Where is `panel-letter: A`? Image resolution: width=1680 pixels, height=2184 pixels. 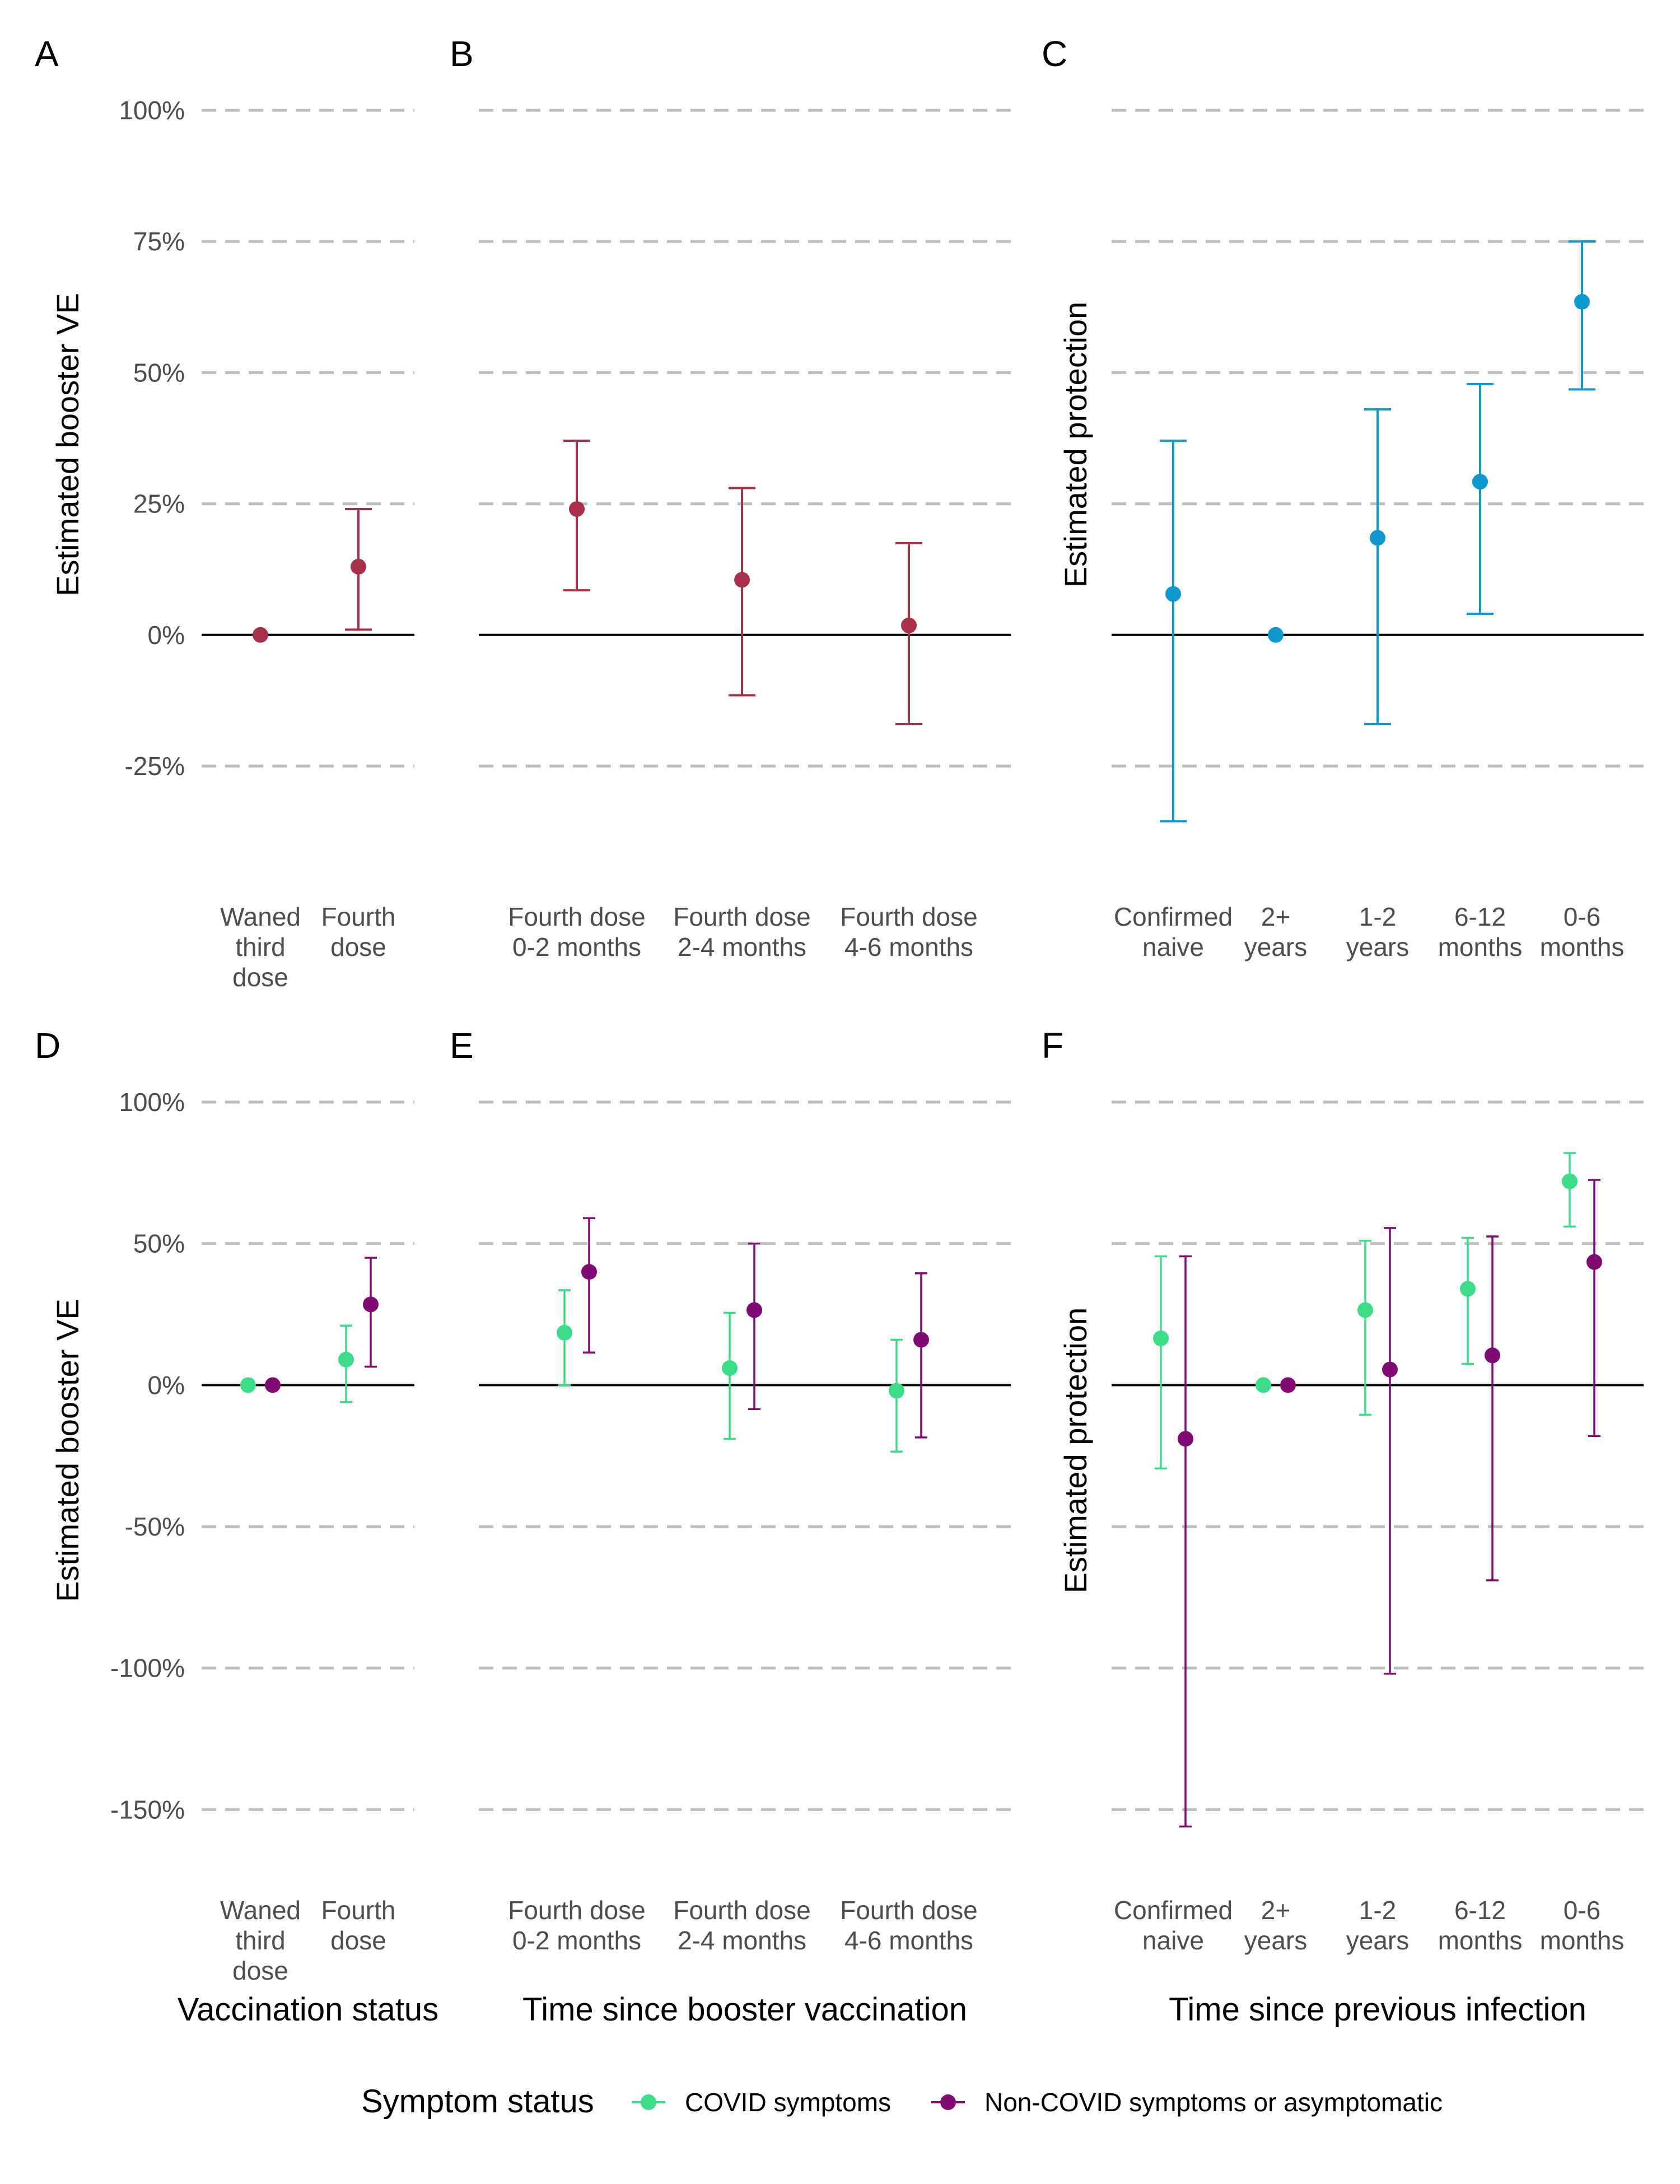 panel-letter: A is located at coordinates (47, 54).